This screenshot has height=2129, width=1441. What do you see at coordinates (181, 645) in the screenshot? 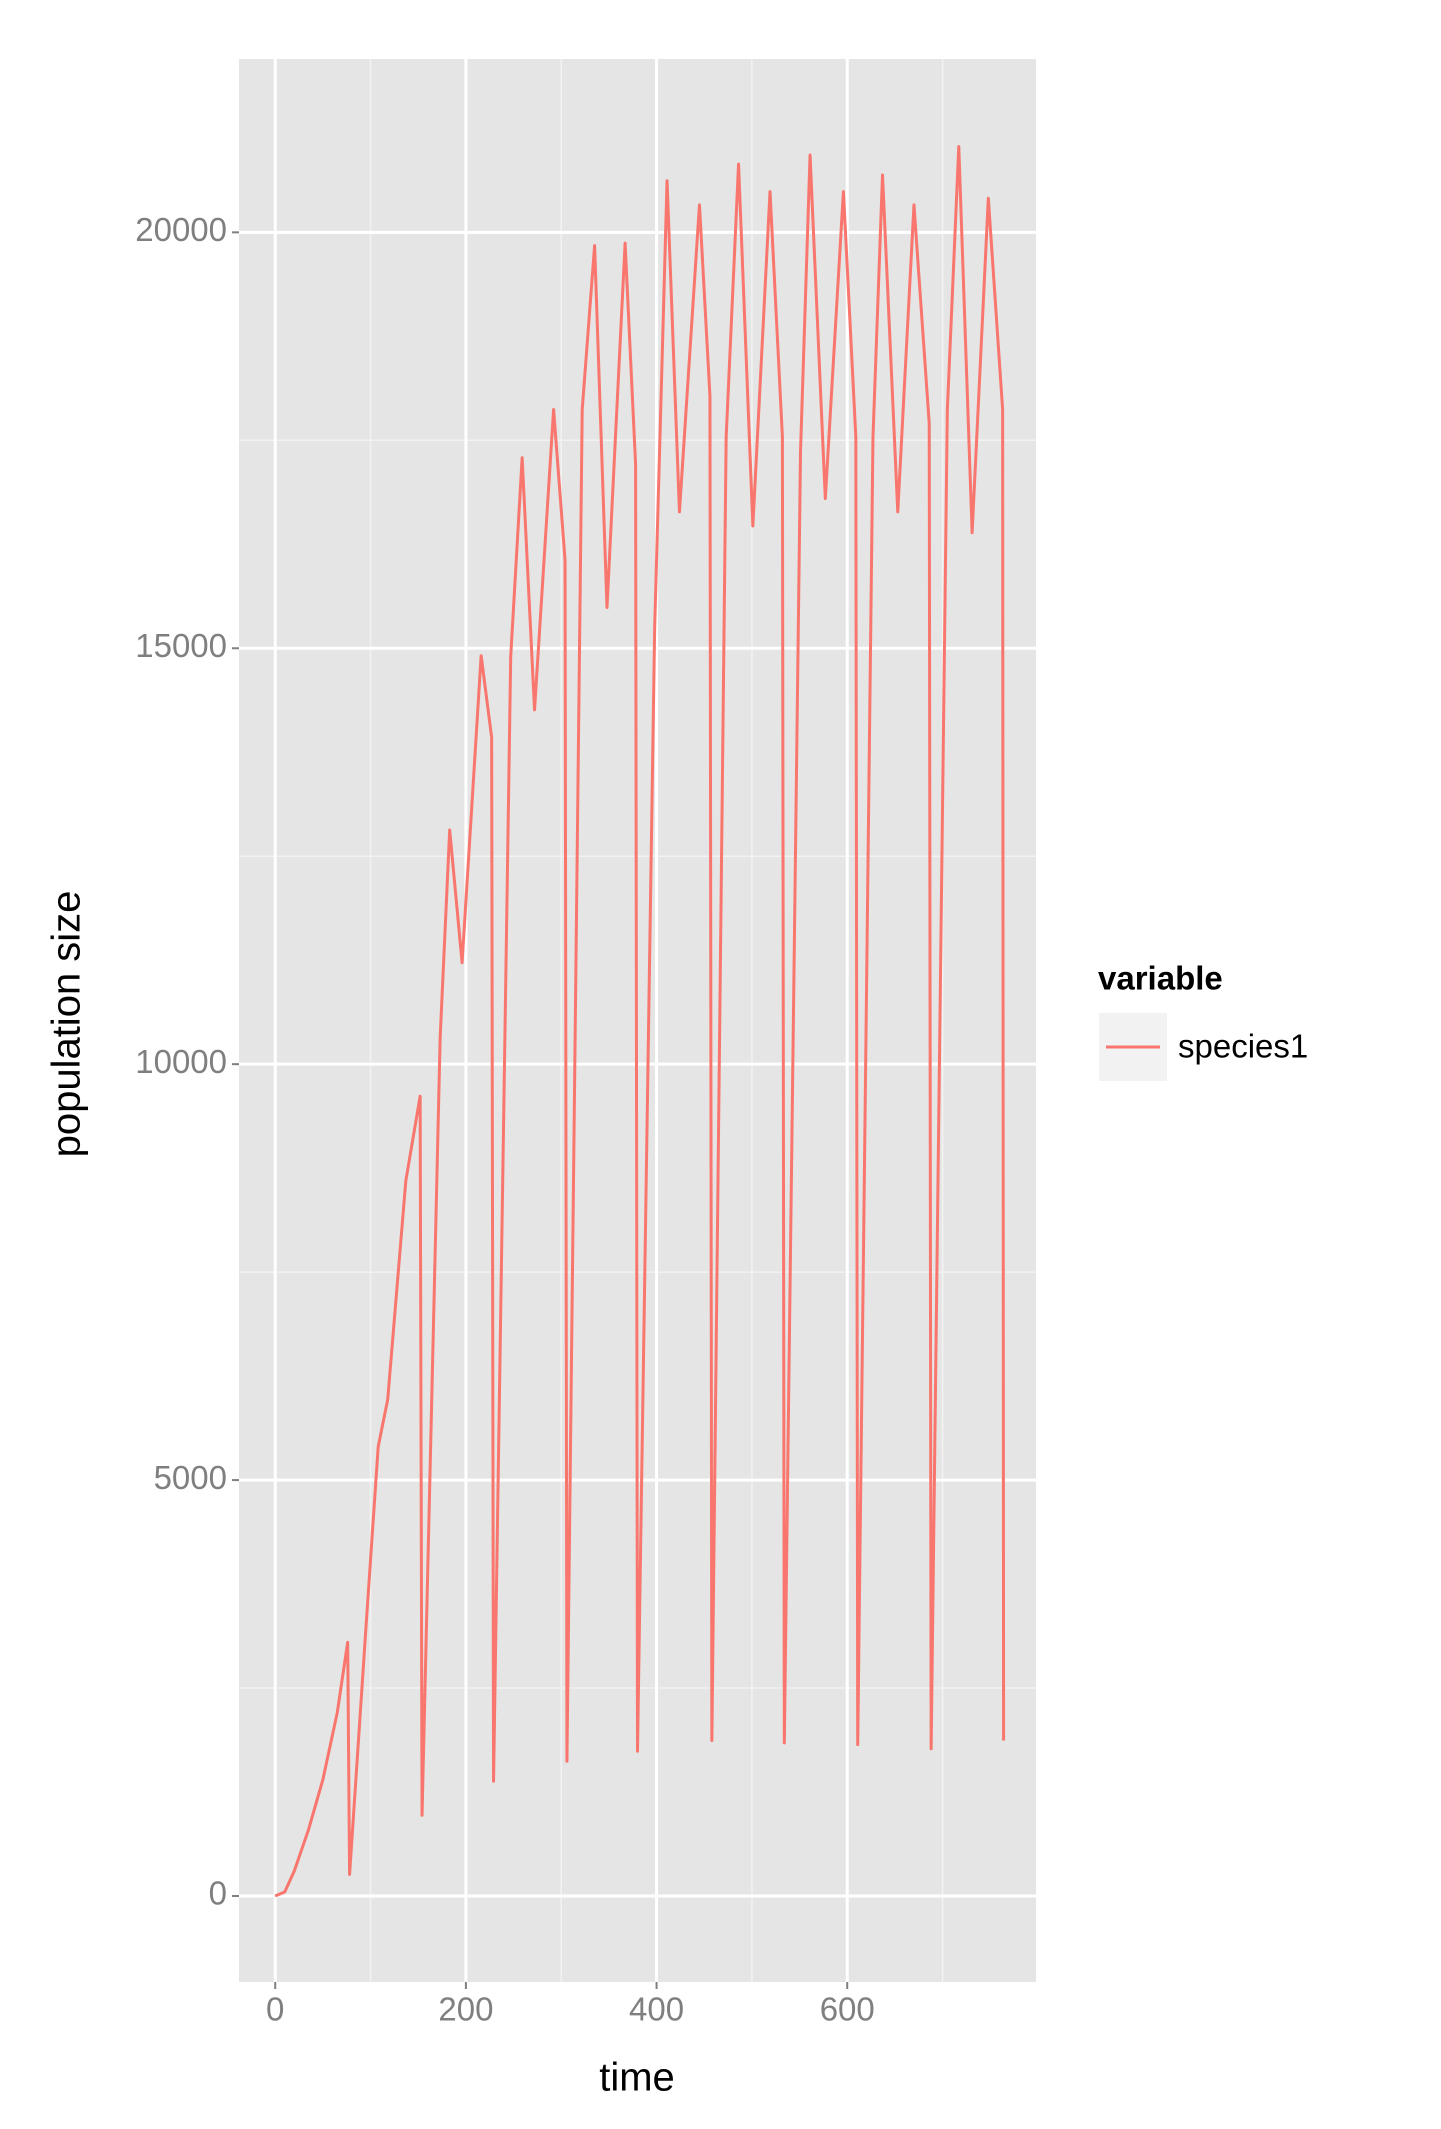
I see `y-tick-label: 15000` at bounding box center [181, 645].